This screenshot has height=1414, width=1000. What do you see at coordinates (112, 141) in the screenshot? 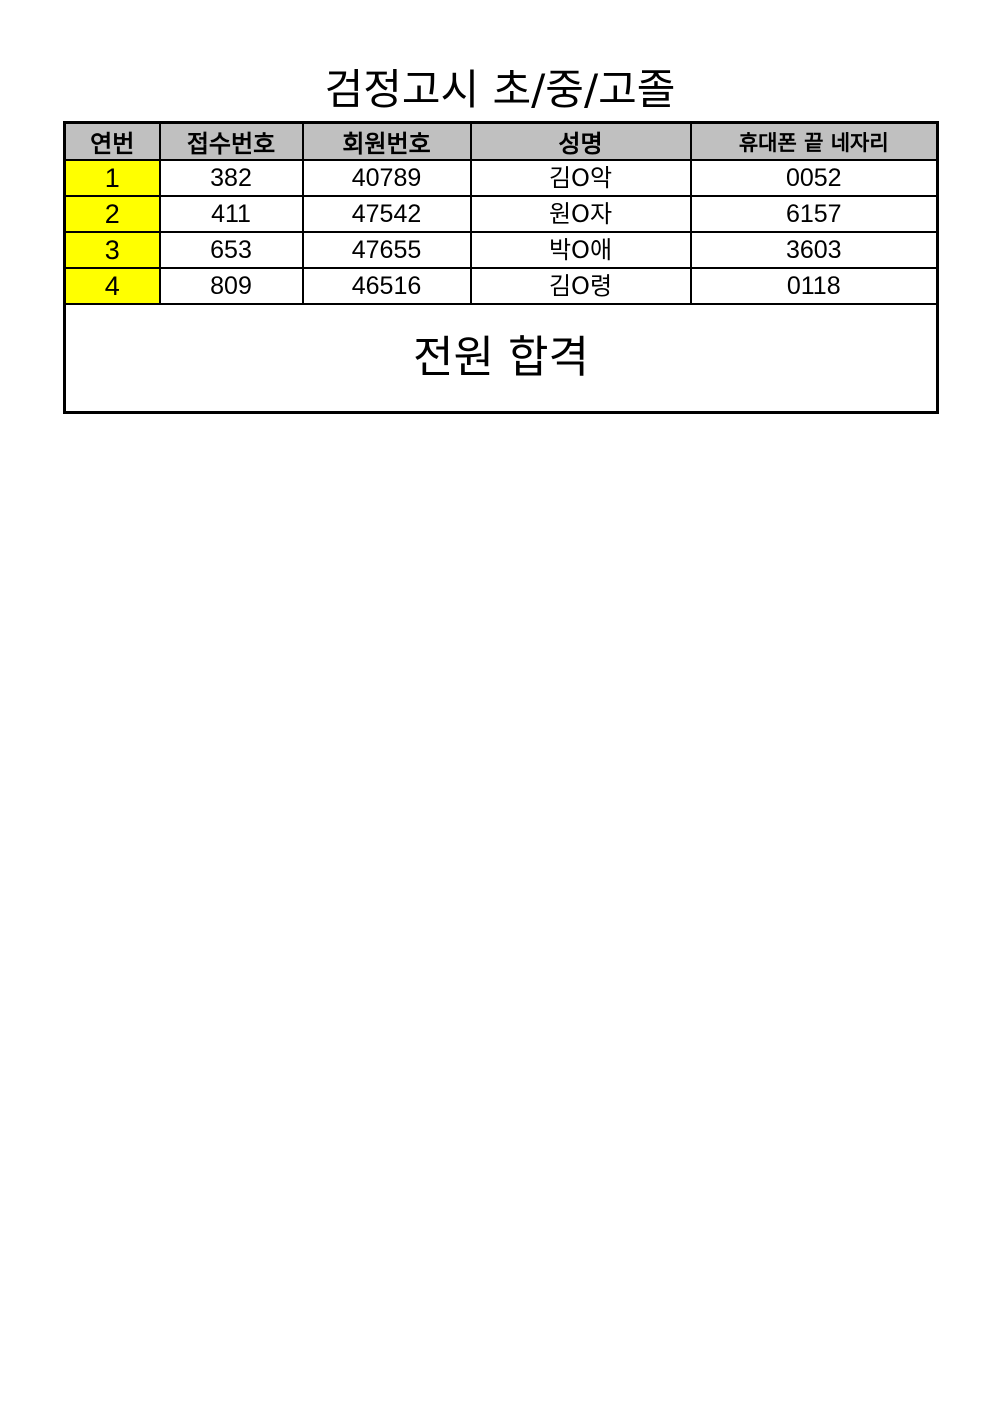
I see `header-index: 연번` at bounding box center [112, 141].